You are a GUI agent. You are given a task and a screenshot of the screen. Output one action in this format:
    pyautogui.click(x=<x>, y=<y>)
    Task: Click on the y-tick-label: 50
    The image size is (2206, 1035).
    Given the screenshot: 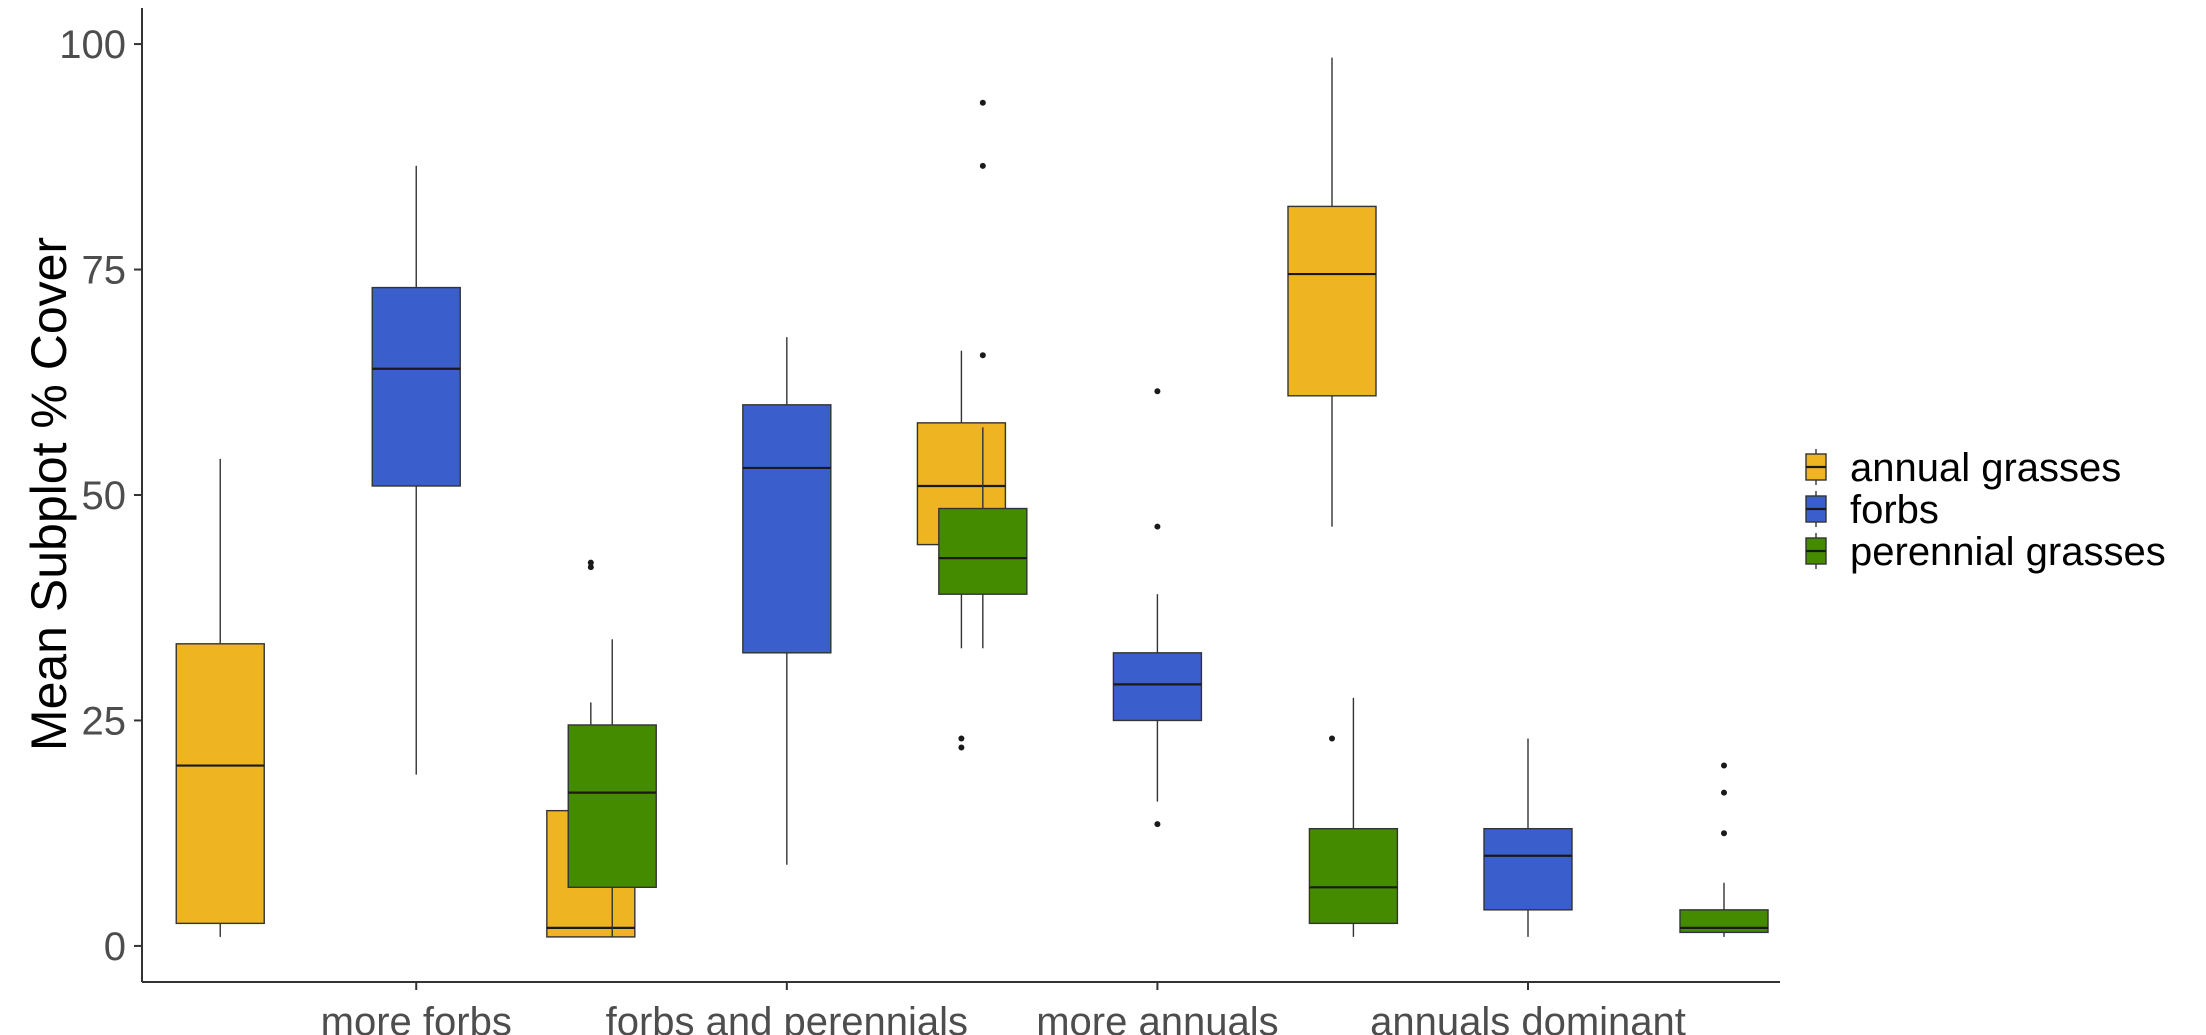 What is the action you would take?
    pyautogui.click(x=104, y=496)
    